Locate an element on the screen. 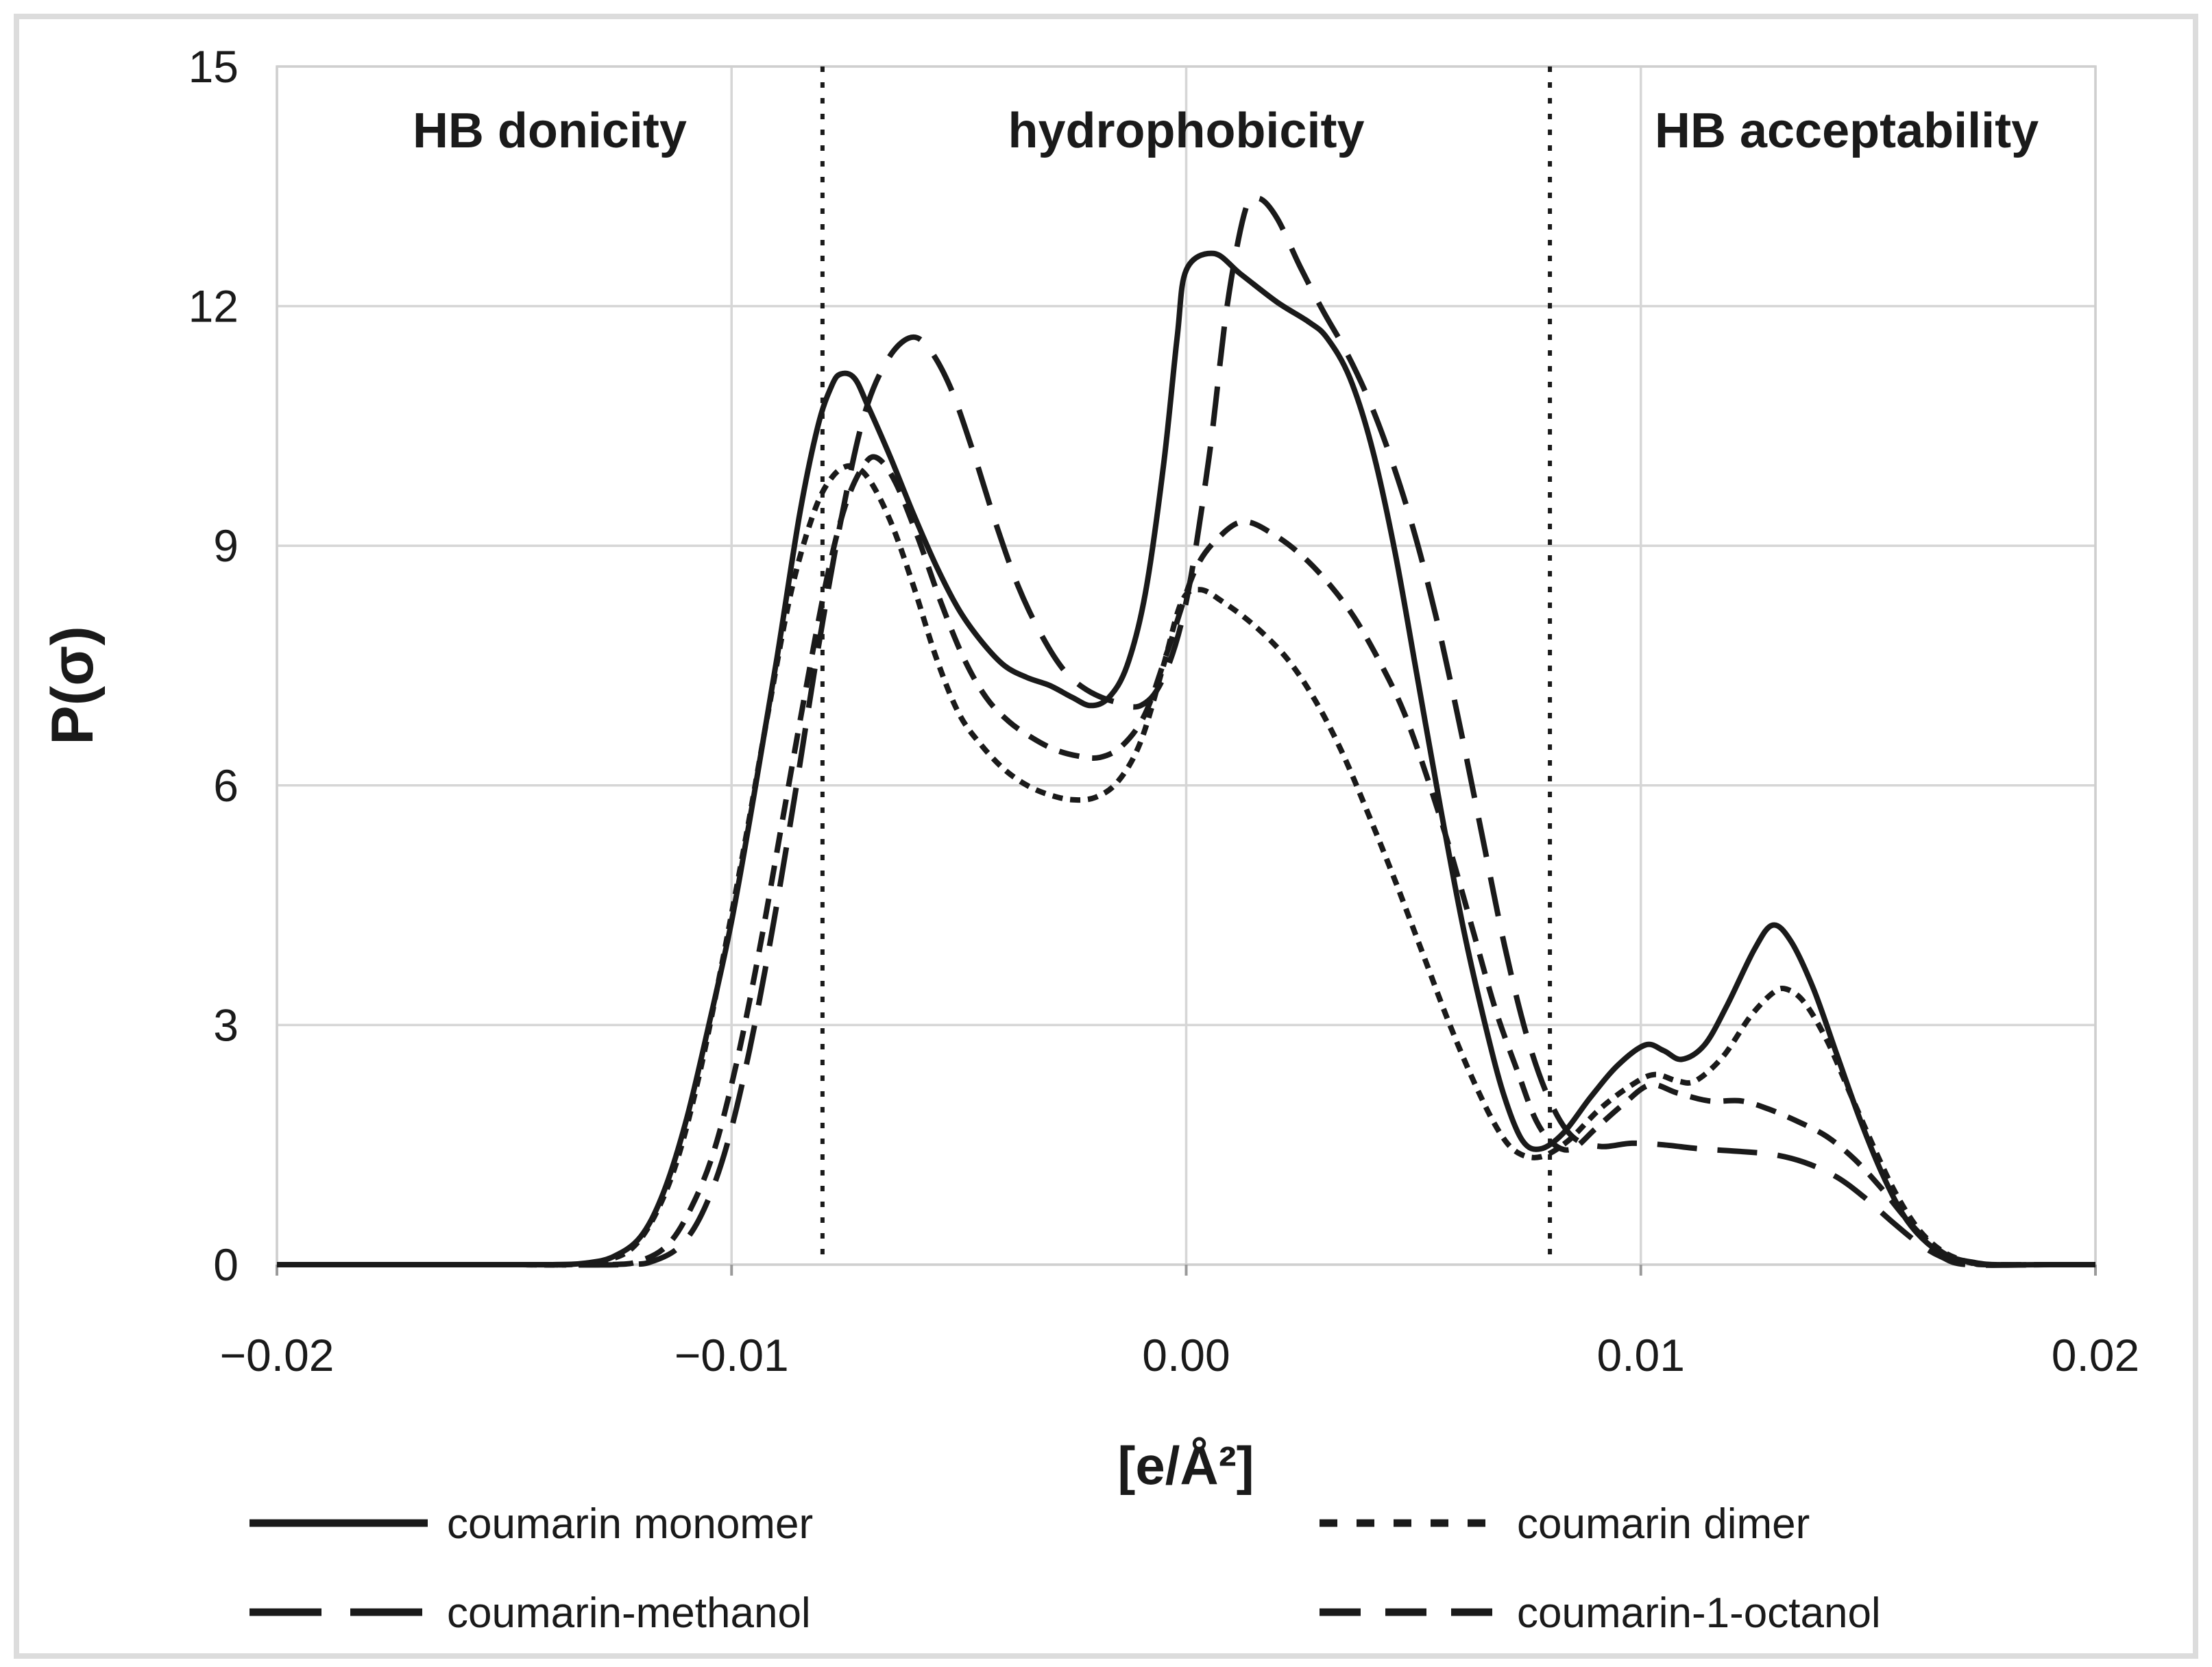  legend-item-coumarin-methanol: coumarin-methanol is located at coordinates (530, 1613).